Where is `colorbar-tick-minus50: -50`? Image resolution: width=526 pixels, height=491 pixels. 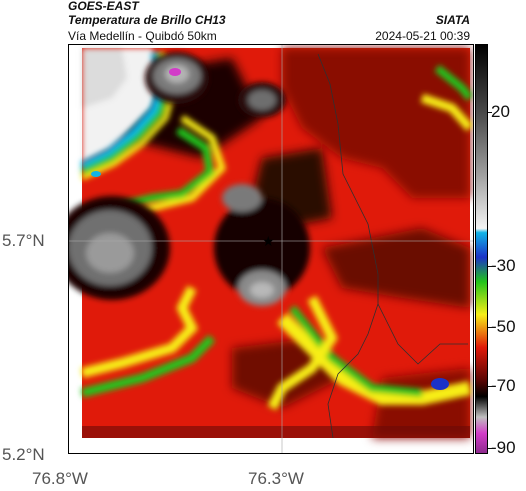
colorbar-tick-minus50: -50 is located at coordinates (503, 326).